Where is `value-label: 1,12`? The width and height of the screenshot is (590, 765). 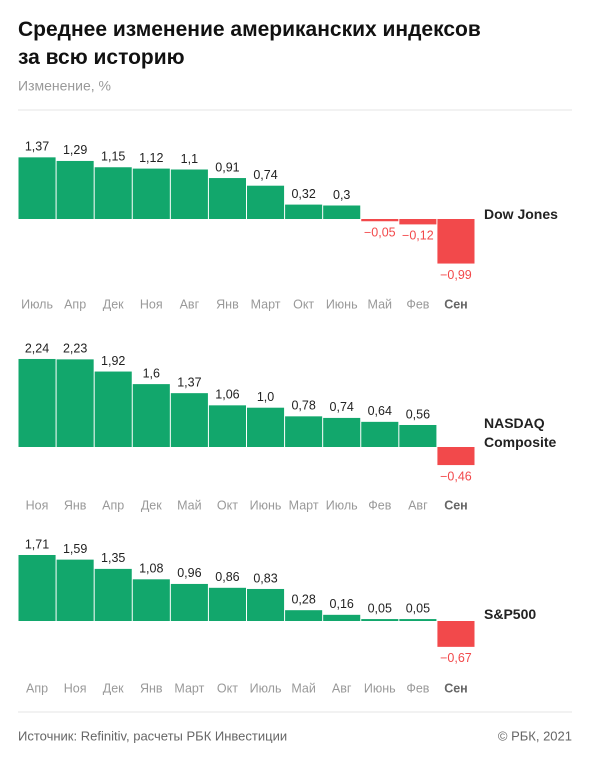
value-label: 1,12 is located at coordinates (151, 158).